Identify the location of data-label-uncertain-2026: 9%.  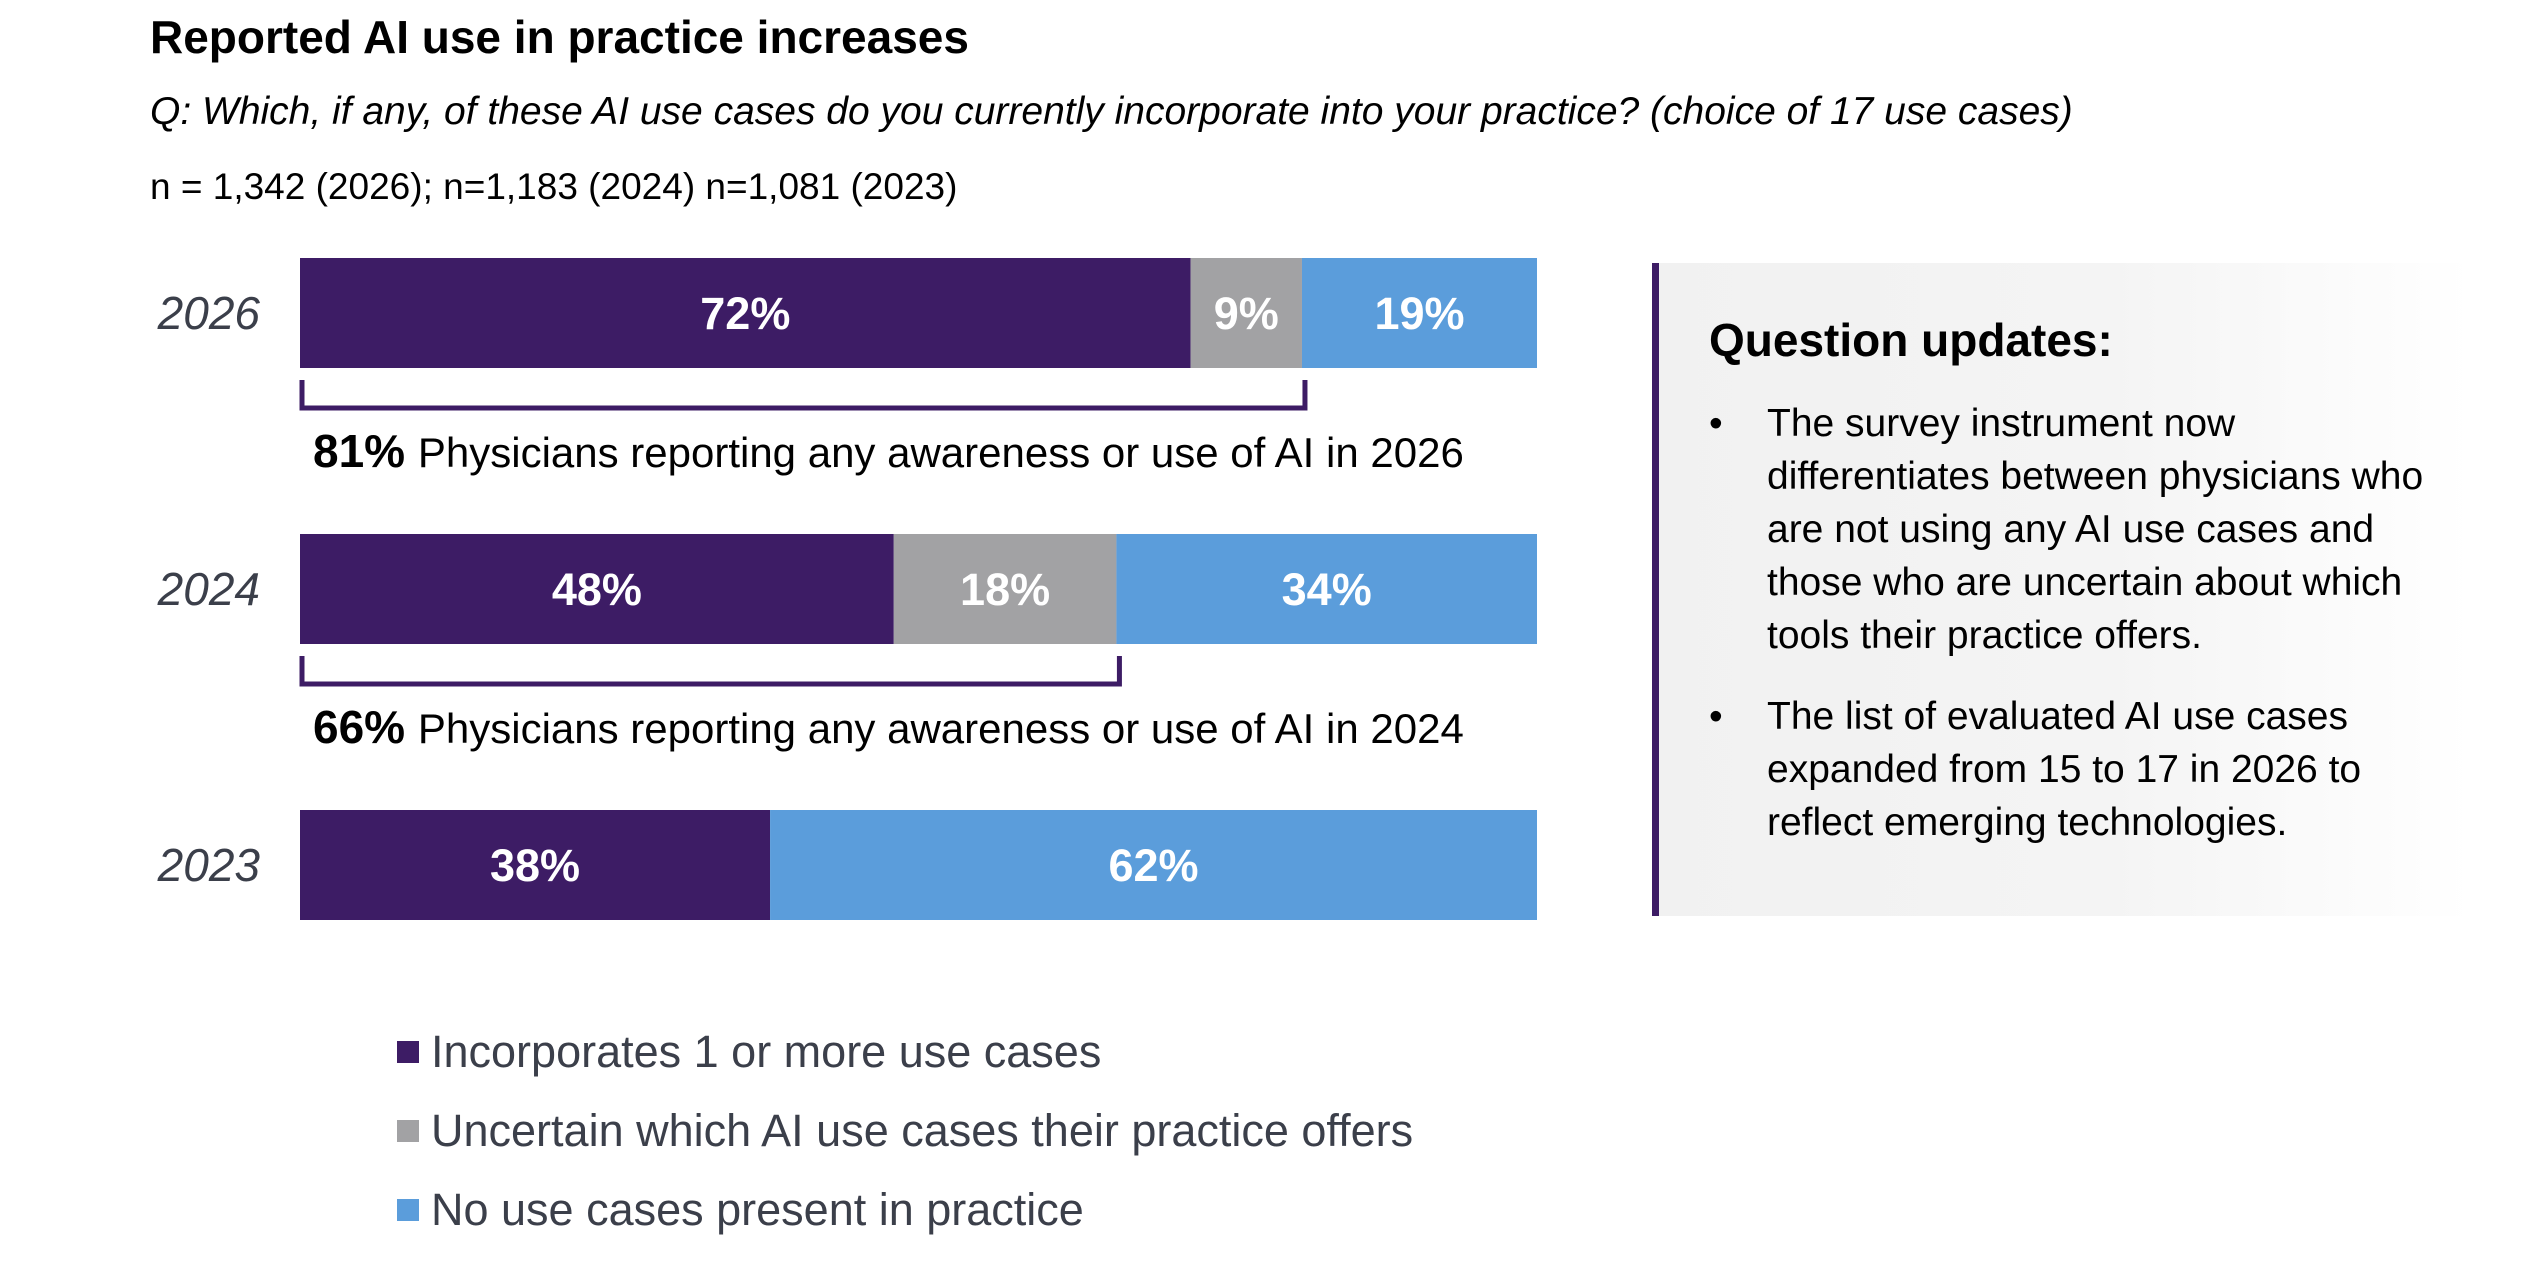
(1246, 313).